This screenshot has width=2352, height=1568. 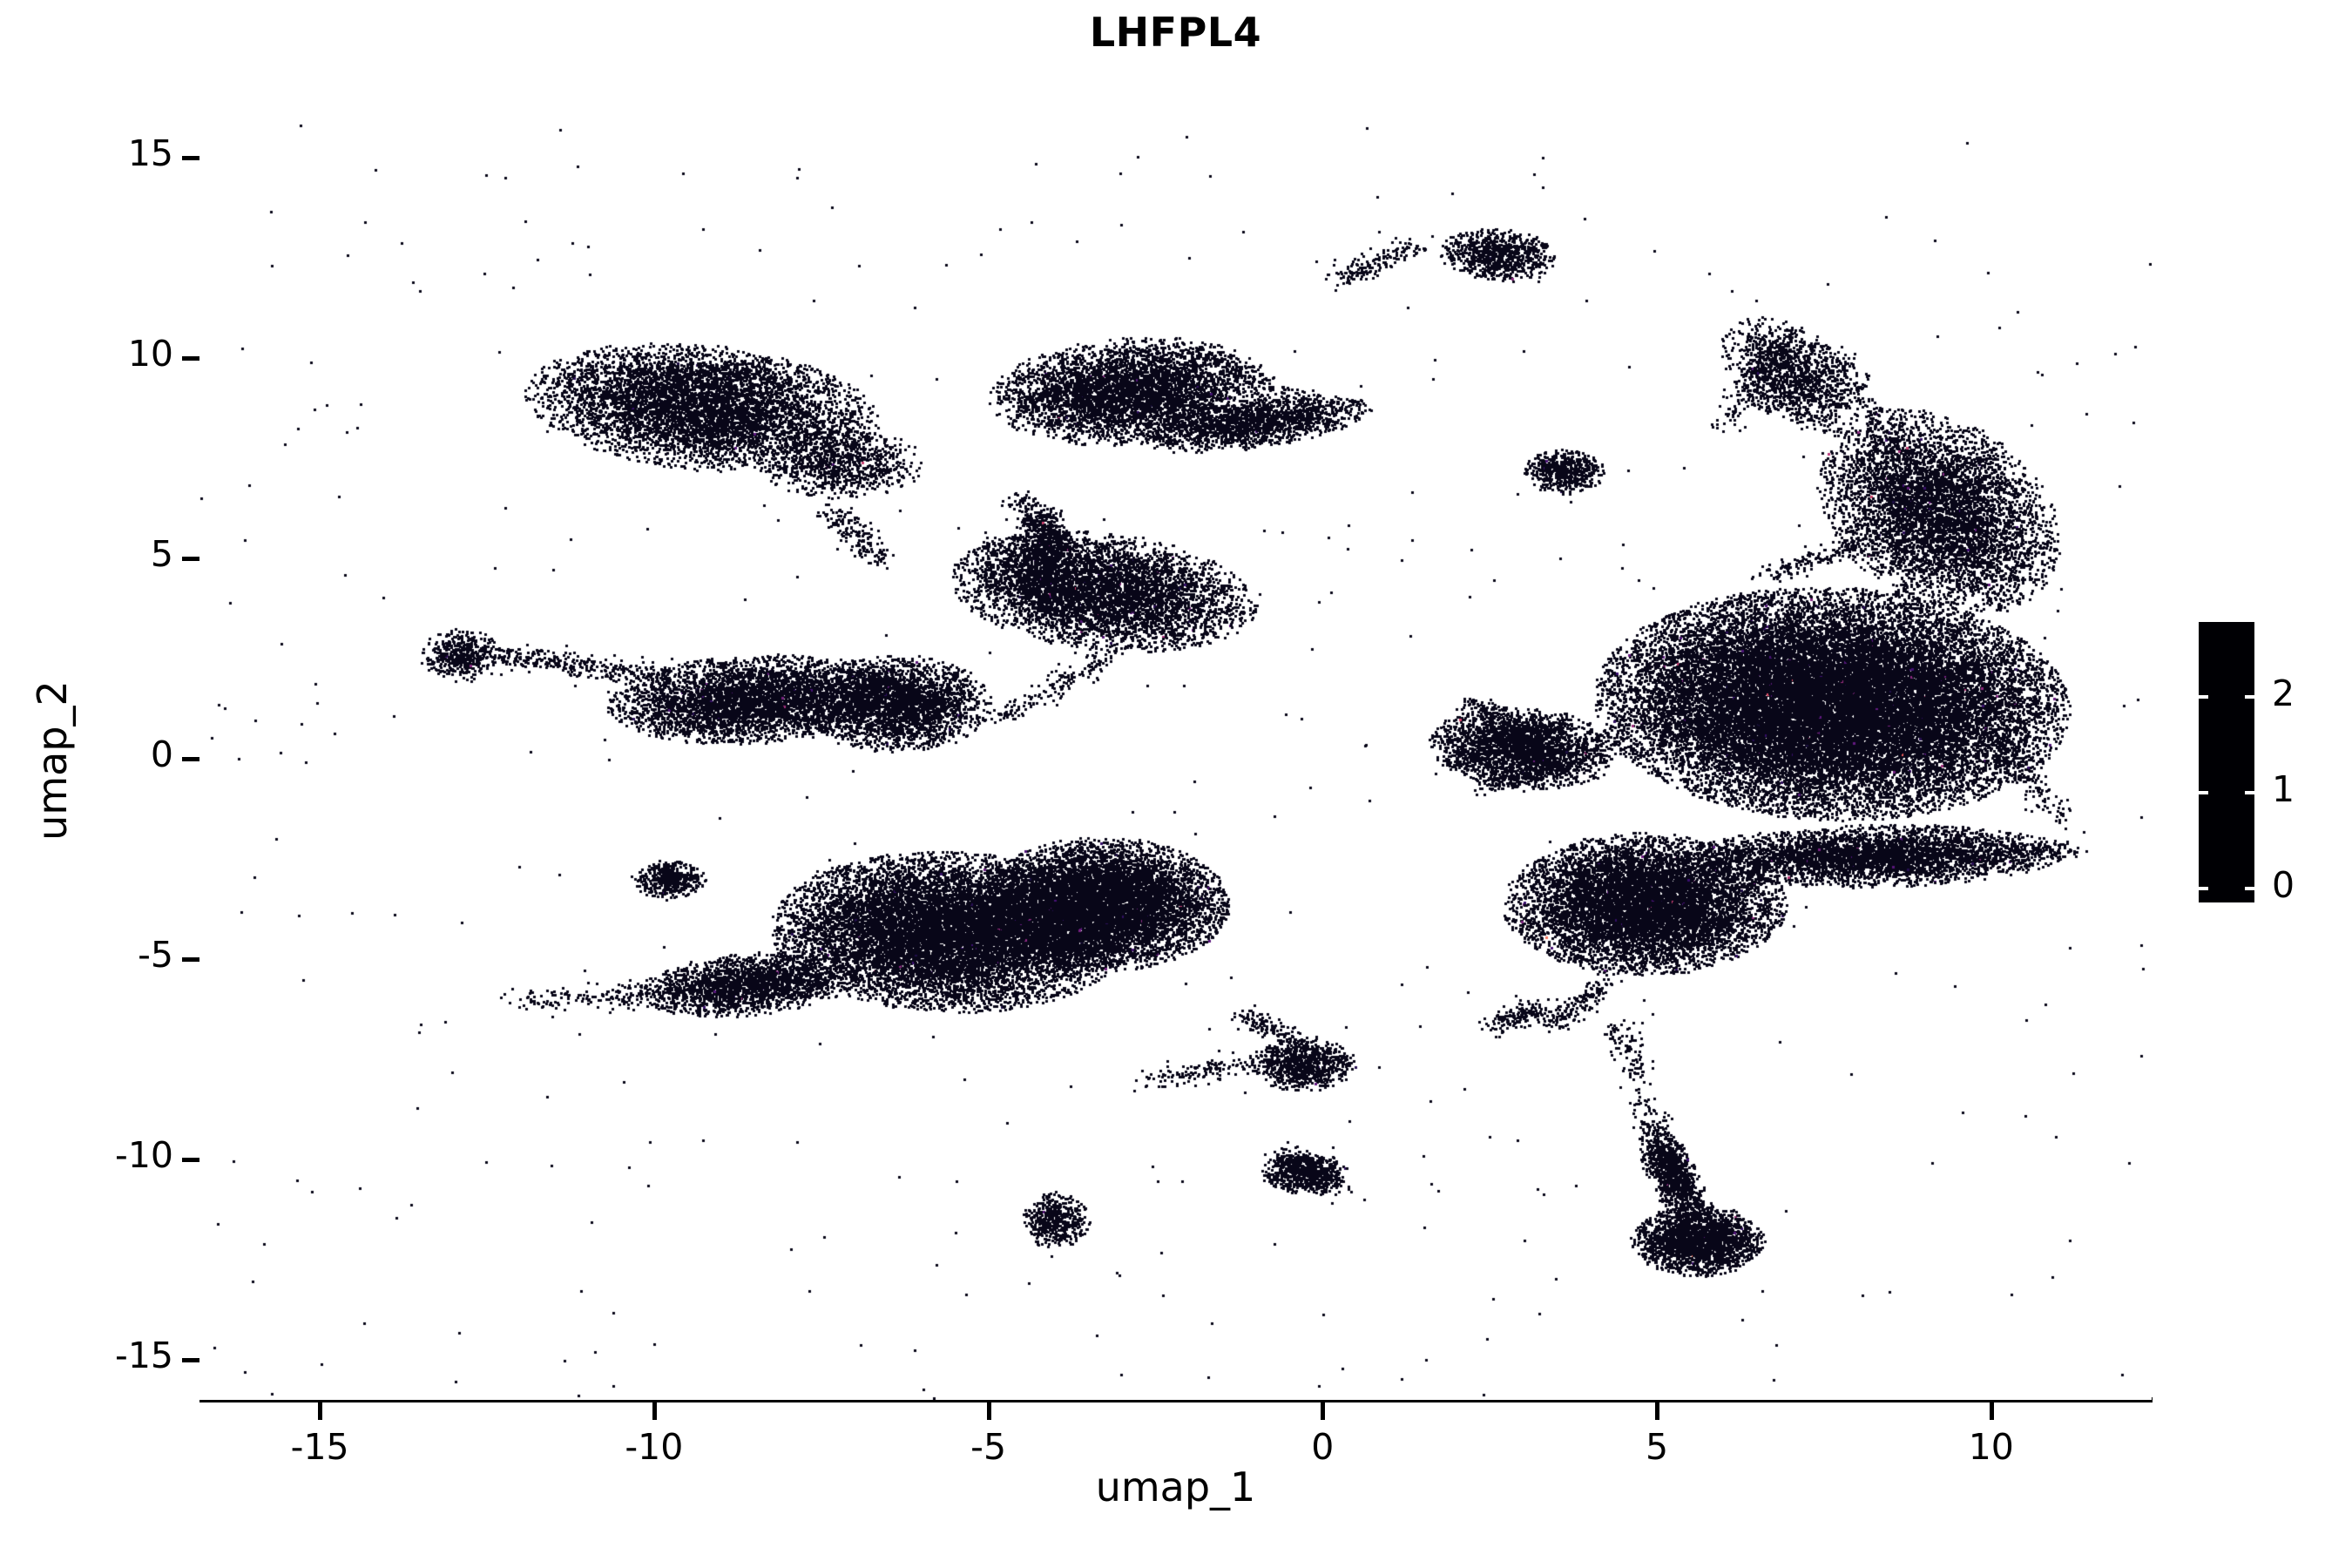 What do you see at coordinates (161, 754) in the screenshot?
I see `y-tick-label: 0` at bounding box center [161, 754].